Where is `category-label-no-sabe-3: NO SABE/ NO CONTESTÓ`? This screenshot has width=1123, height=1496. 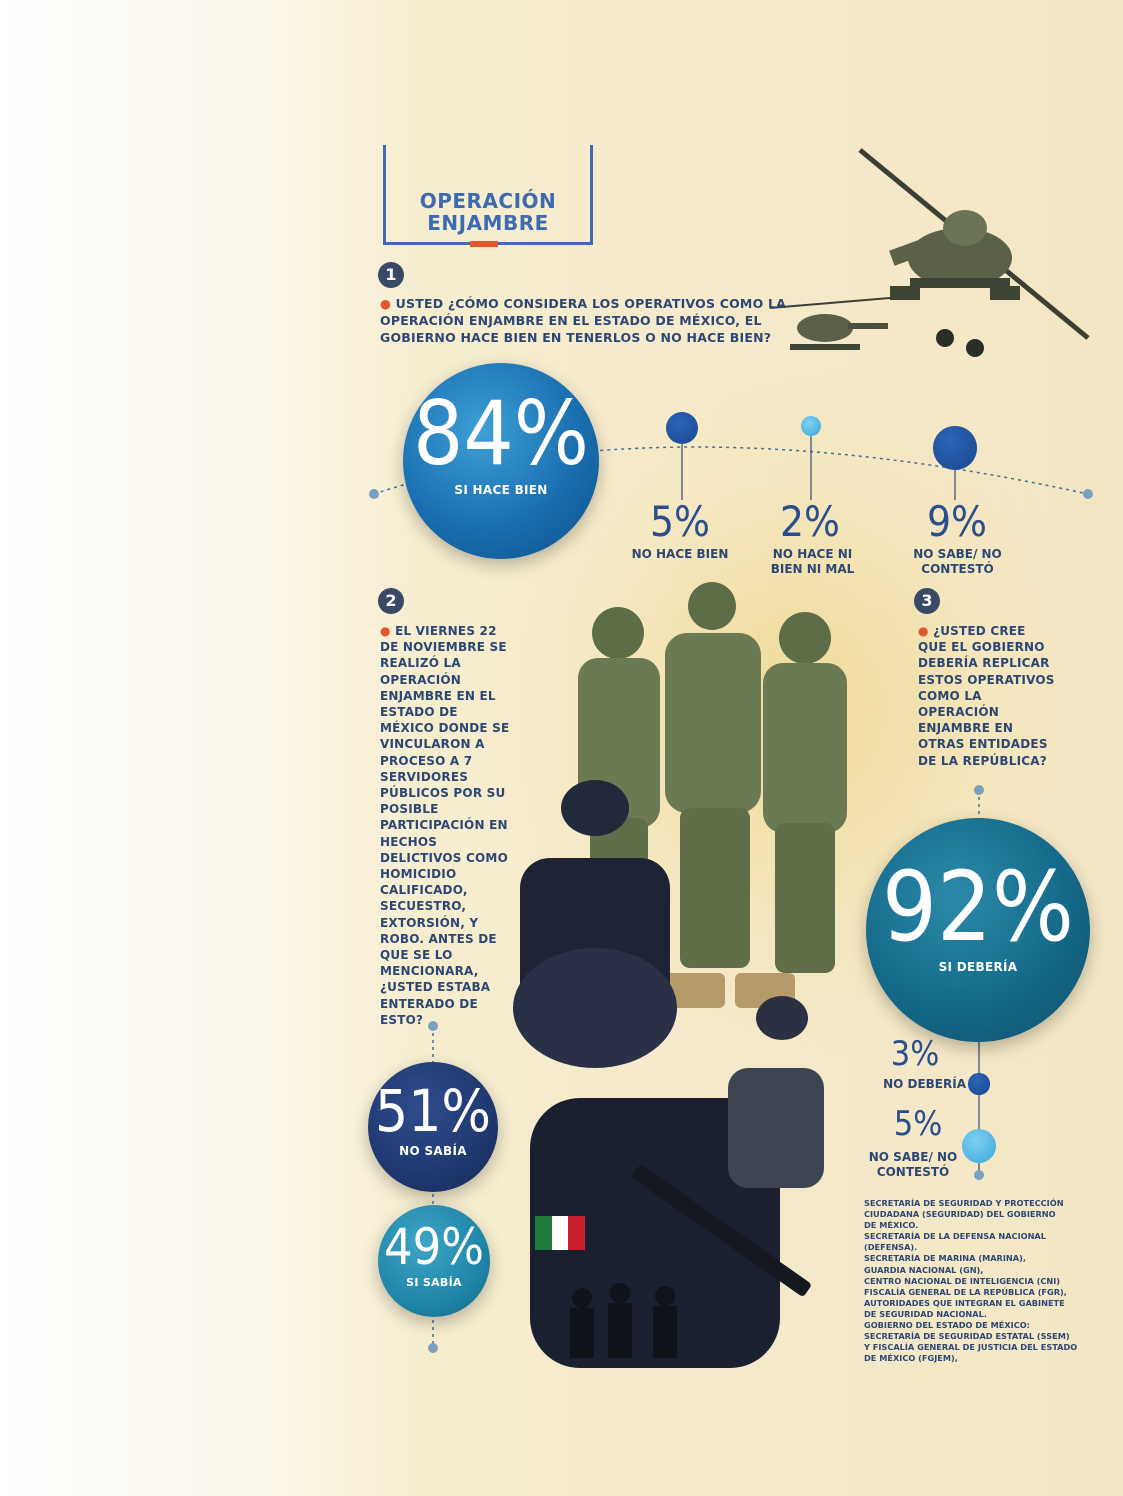 category-label-no-sabe-3: NO SABE/ NO CONTESTÓ is located at coordinates (913, 1164).